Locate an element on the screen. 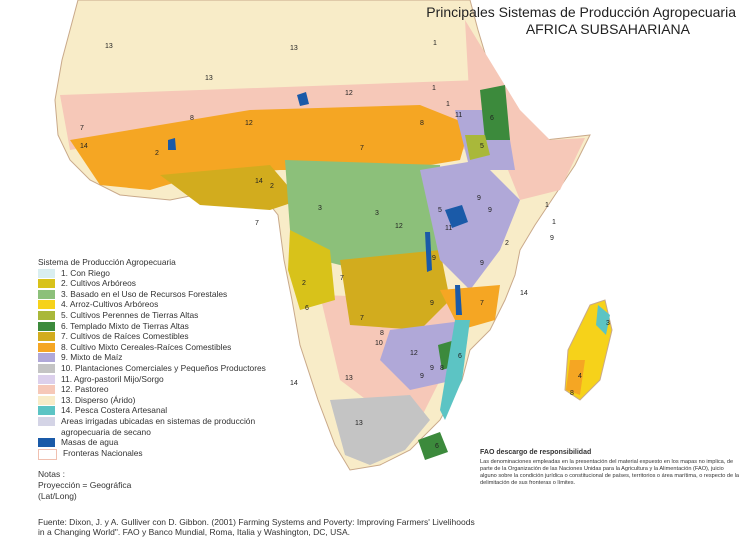  legend-item: 2. Cultivos Arbóreos is located at coordinates (159, 283).